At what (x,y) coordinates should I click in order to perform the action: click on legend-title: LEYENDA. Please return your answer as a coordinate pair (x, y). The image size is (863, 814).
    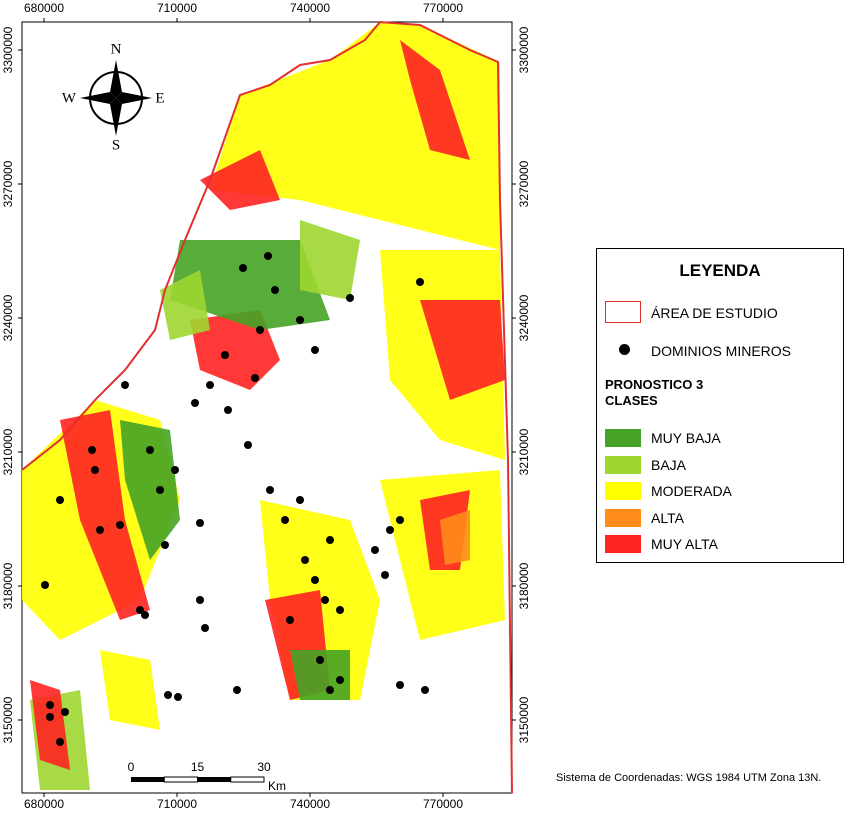
    Looking at the image, I should click on (720, 270).